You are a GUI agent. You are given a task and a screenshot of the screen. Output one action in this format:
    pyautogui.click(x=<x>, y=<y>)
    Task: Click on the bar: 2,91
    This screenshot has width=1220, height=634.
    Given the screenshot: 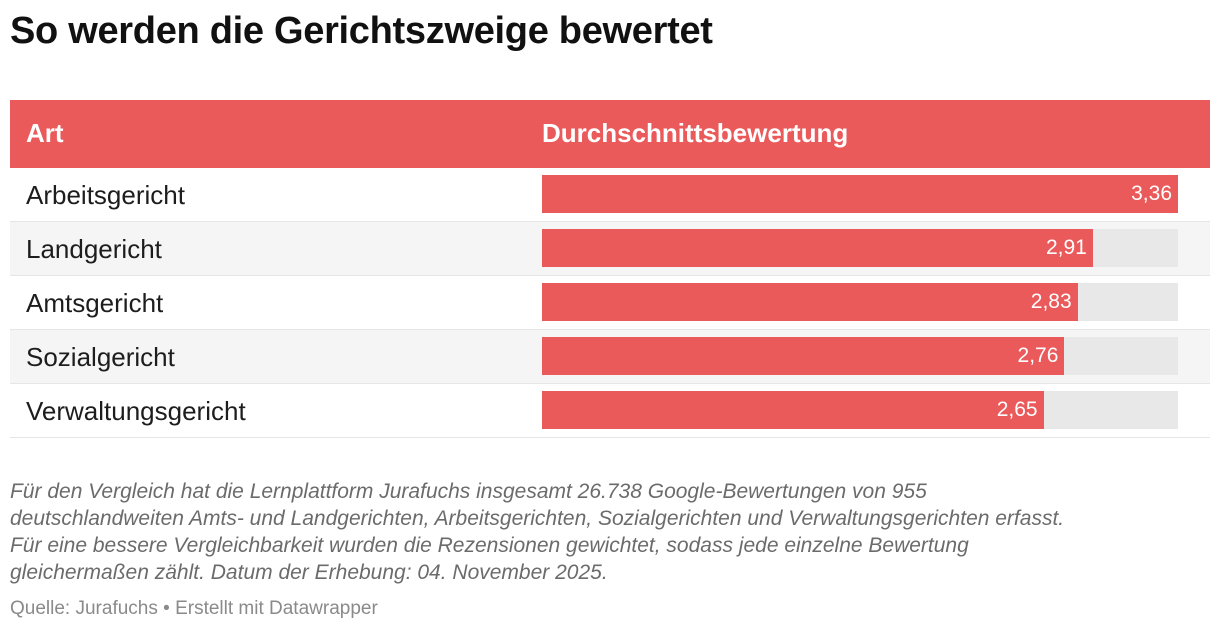 What is the action you would take?
    pyautogui.click(x=817, y=248)
    